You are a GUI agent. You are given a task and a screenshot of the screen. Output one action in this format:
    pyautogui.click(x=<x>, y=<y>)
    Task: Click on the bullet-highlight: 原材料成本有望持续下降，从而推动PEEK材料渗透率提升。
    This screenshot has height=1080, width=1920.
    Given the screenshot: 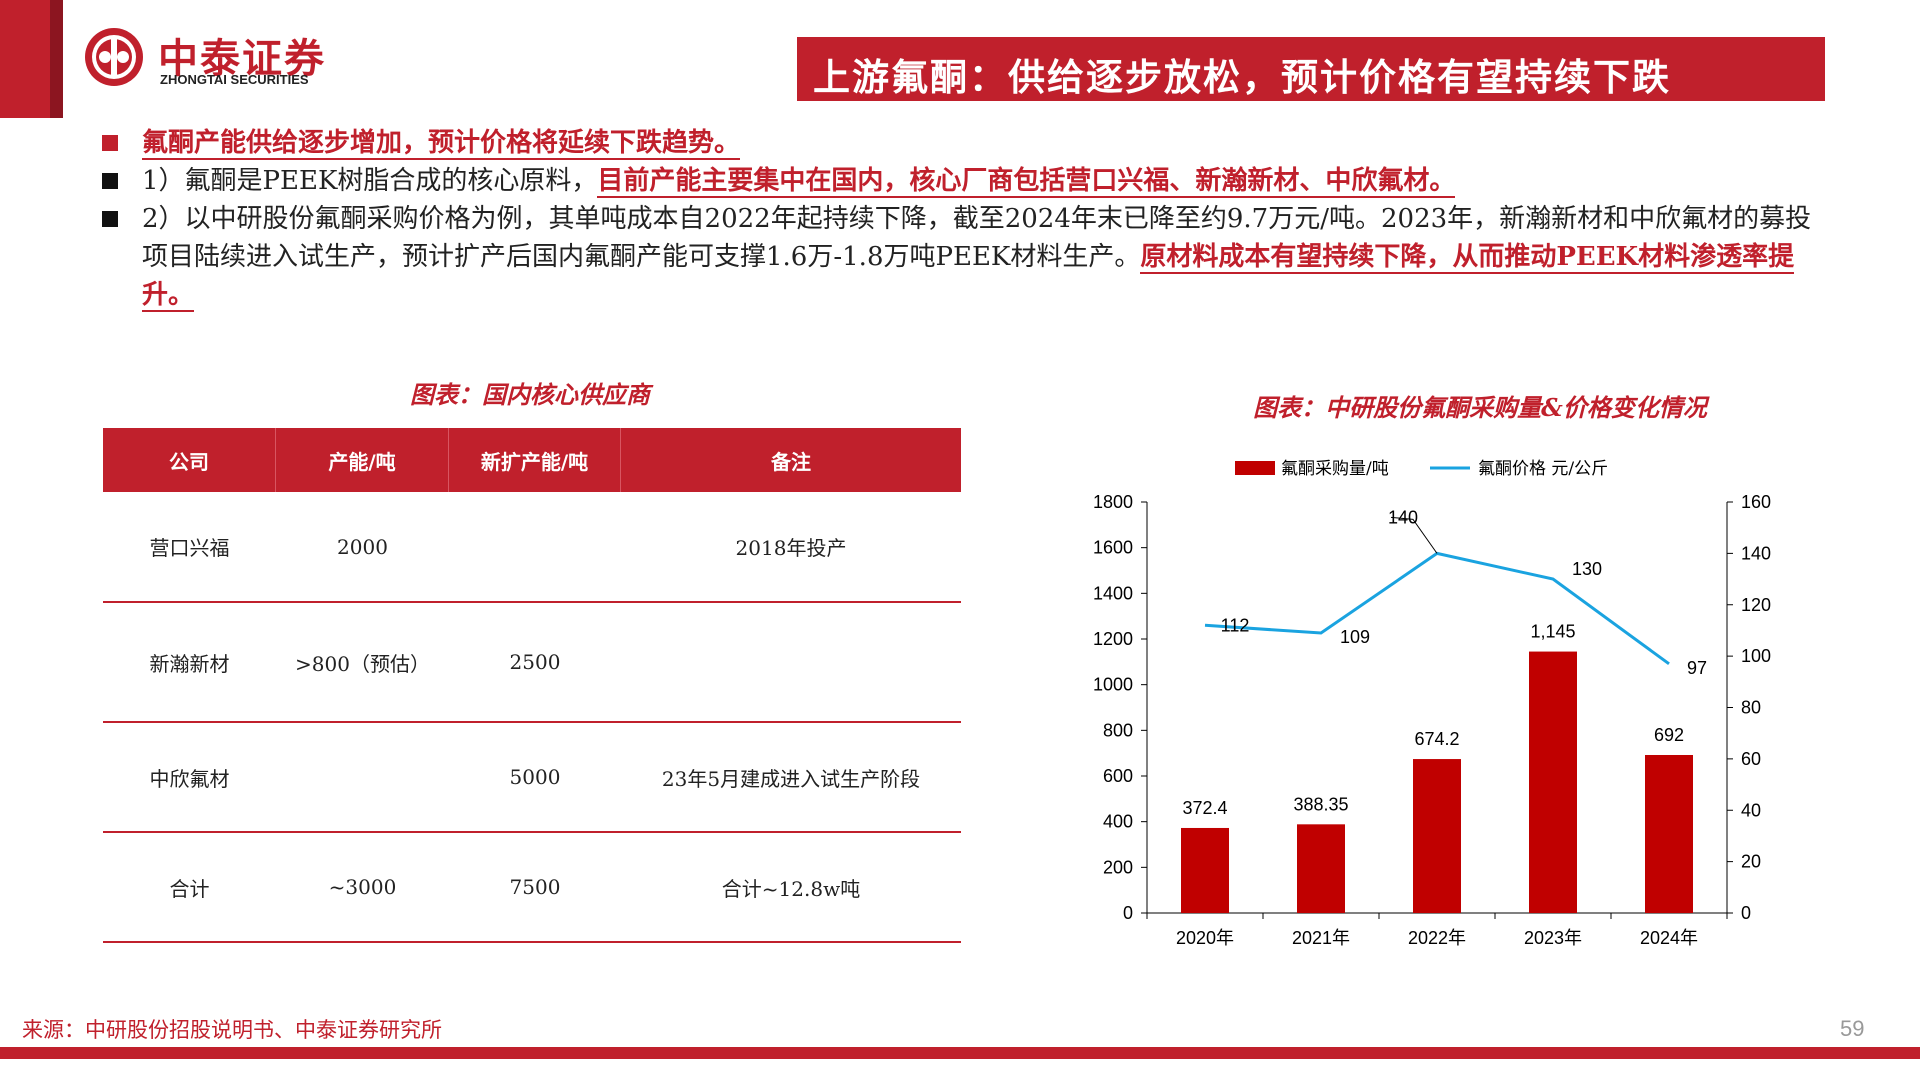 What is the action you would take?
    pyautogui.click(x=968, y=277)
    